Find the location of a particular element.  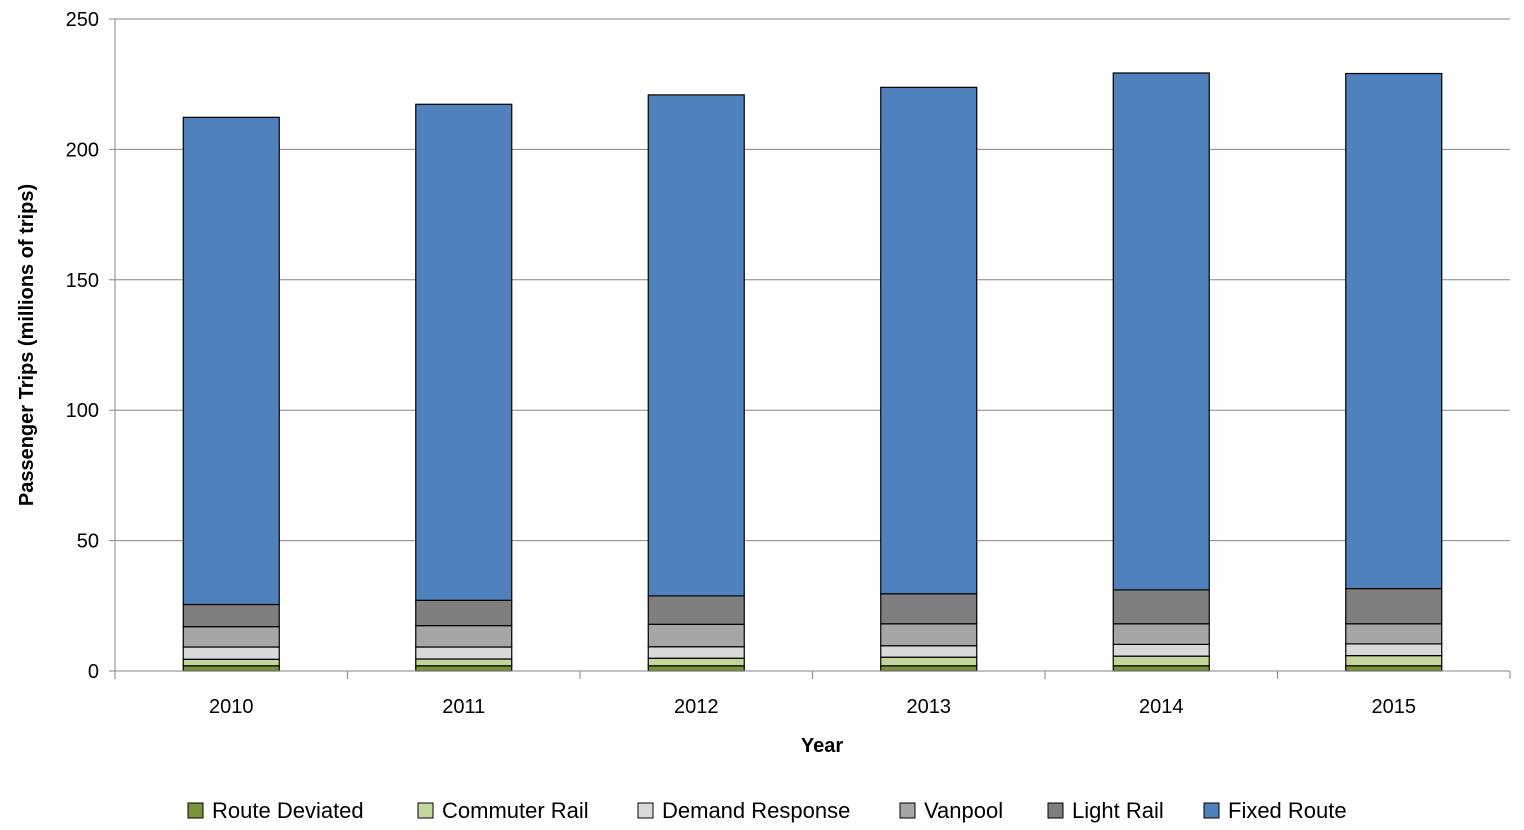

legend-label-demand-response: Demand Response is located at coordinates (756, 810).